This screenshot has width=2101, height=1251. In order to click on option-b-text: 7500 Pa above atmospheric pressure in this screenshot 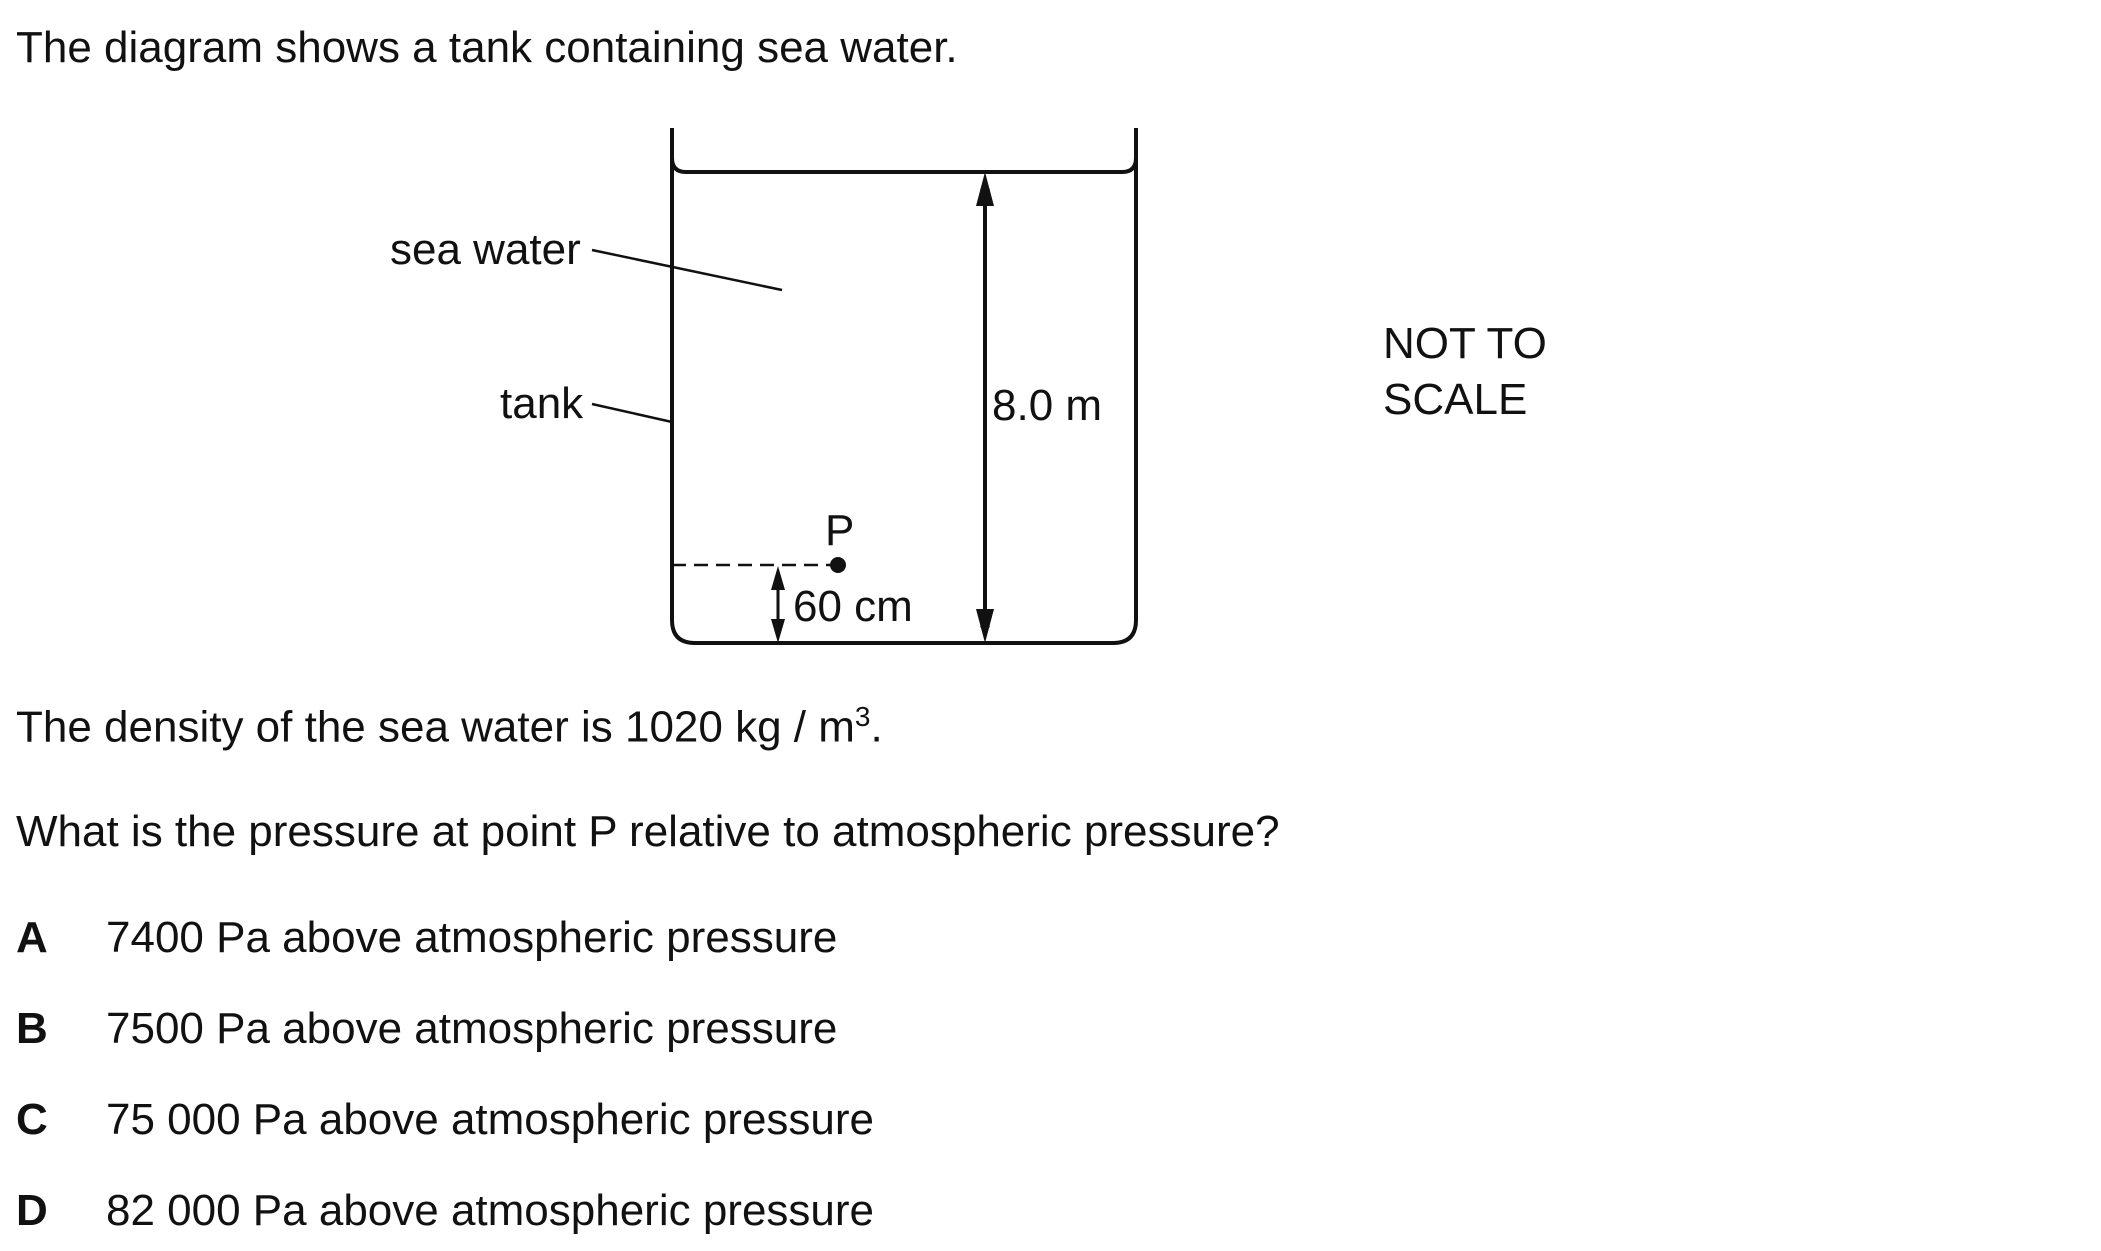, I will do `click(472, 1028)`.